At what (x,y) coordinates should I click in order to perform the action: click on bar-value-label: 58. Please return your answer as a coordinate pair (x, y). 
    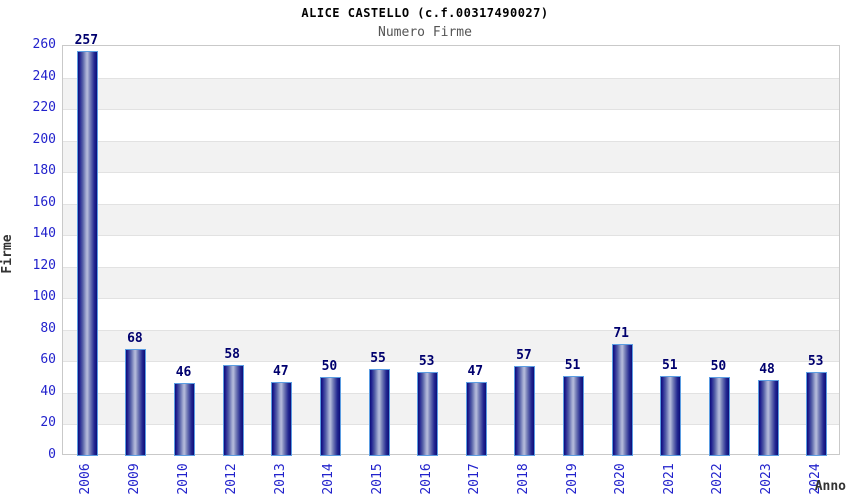
    Looking at the image, I should click on (232, 354).